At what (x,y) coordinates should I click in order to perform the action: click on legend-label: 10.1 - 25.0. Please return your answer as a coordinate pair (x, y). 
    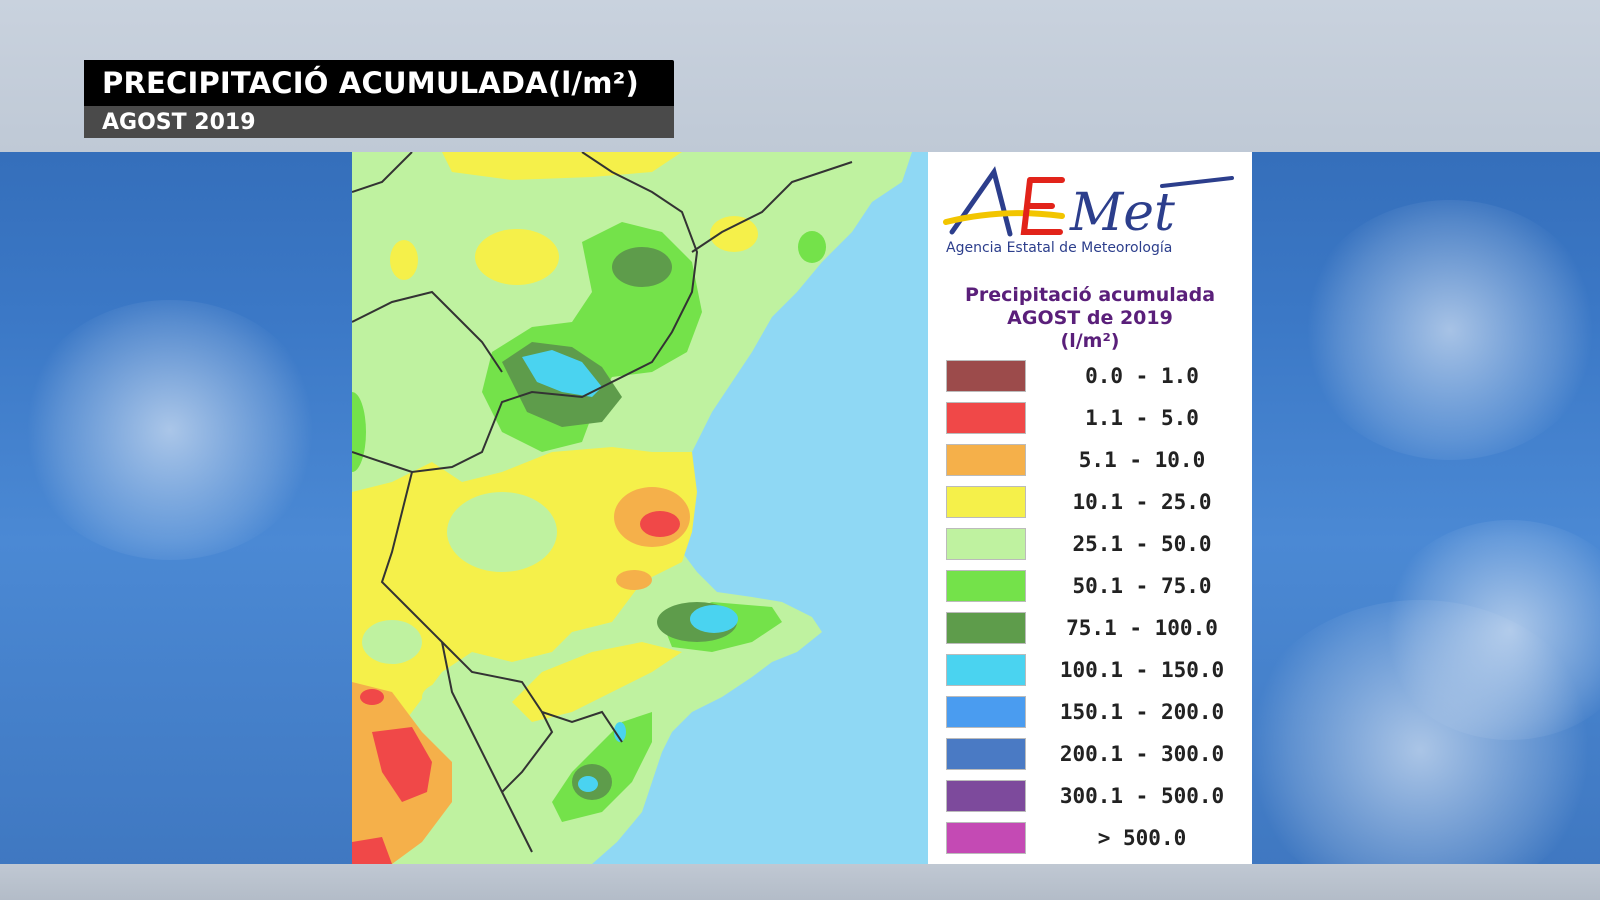
    Looking at the image, I should click on (1142, 502).